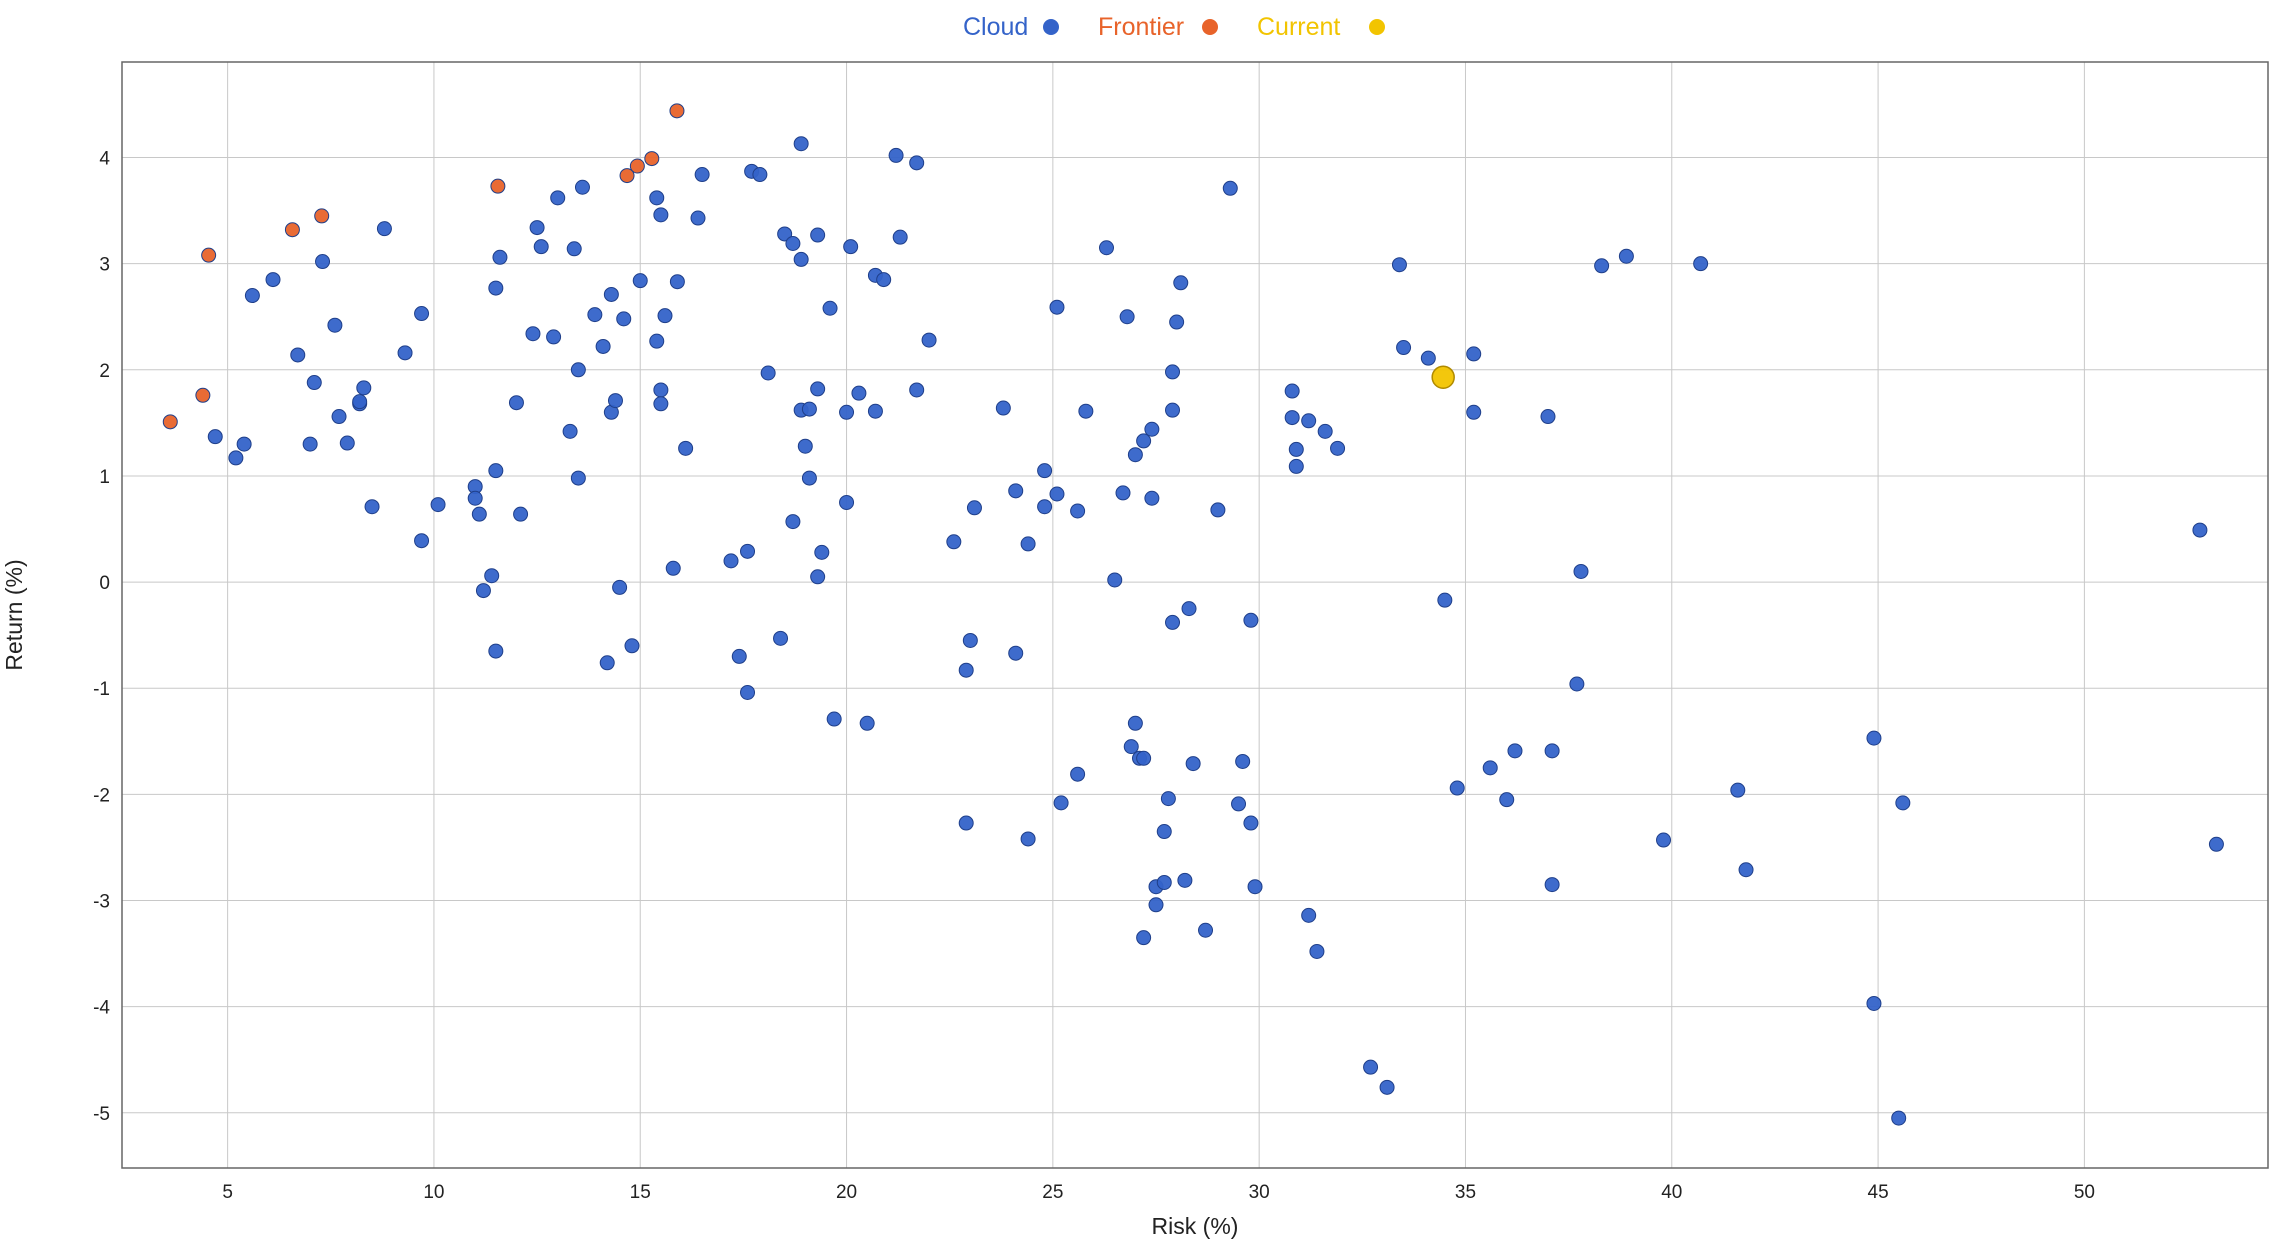  Describe the element at coordinates (1298, 27) in the screenshot. I see `legend-label-current: Current` at that location.